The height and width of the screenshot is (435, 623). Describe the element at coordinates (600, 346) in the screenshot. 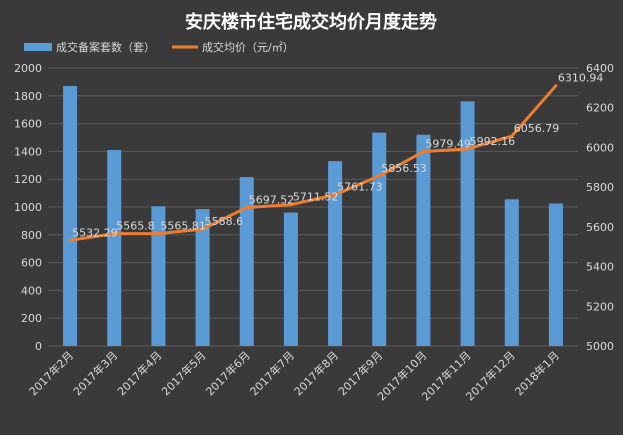

I see `right-tick-label: 5000` at that location.